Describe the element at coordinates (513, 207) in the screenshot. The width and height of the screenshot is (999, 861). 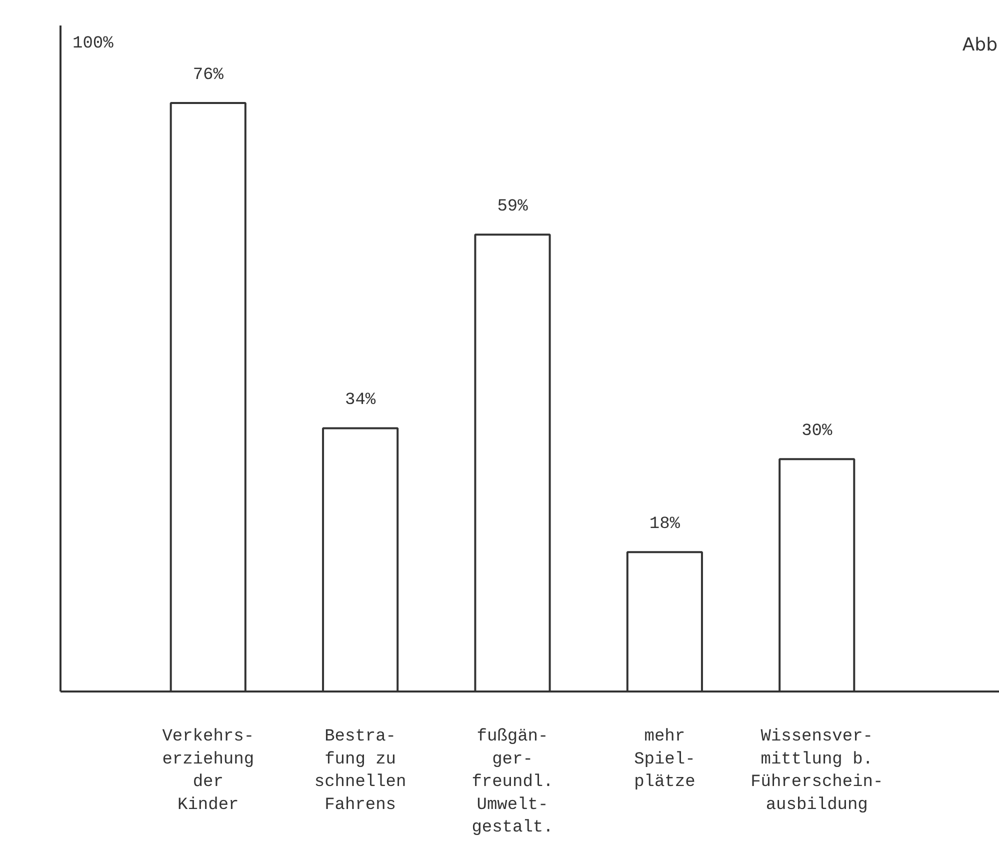
I see `data-label: 59%` at that location.